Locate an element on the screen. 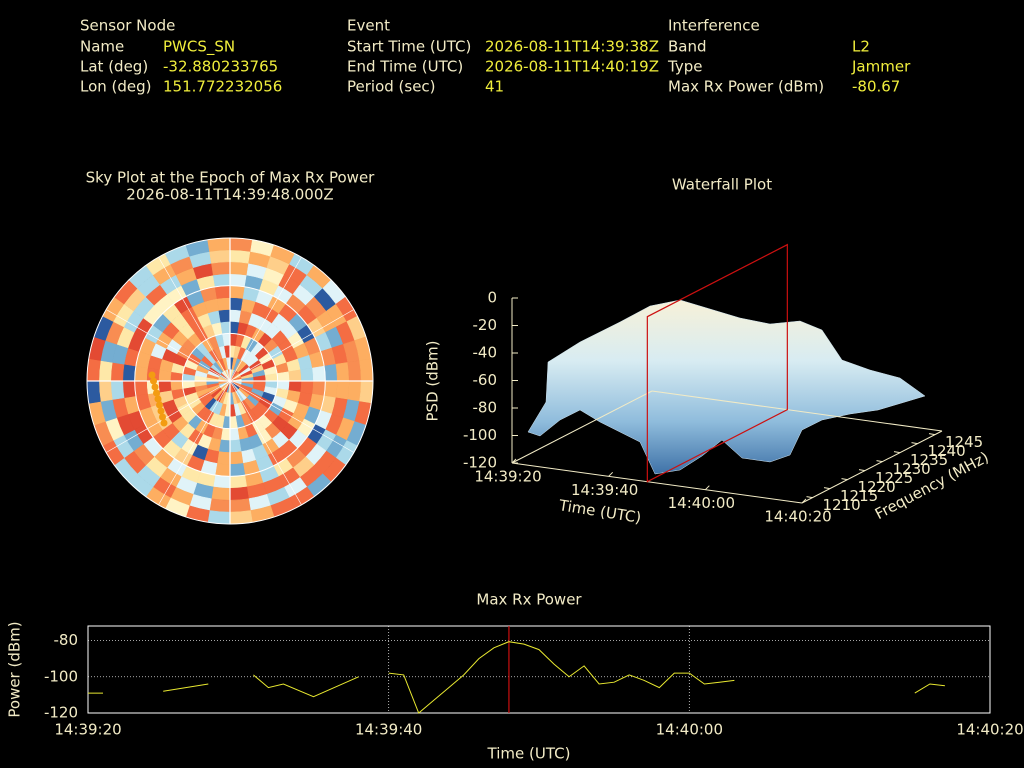 The image size is (1024, 768). y-tick-label: -120 is located at coordinates (61, 713).